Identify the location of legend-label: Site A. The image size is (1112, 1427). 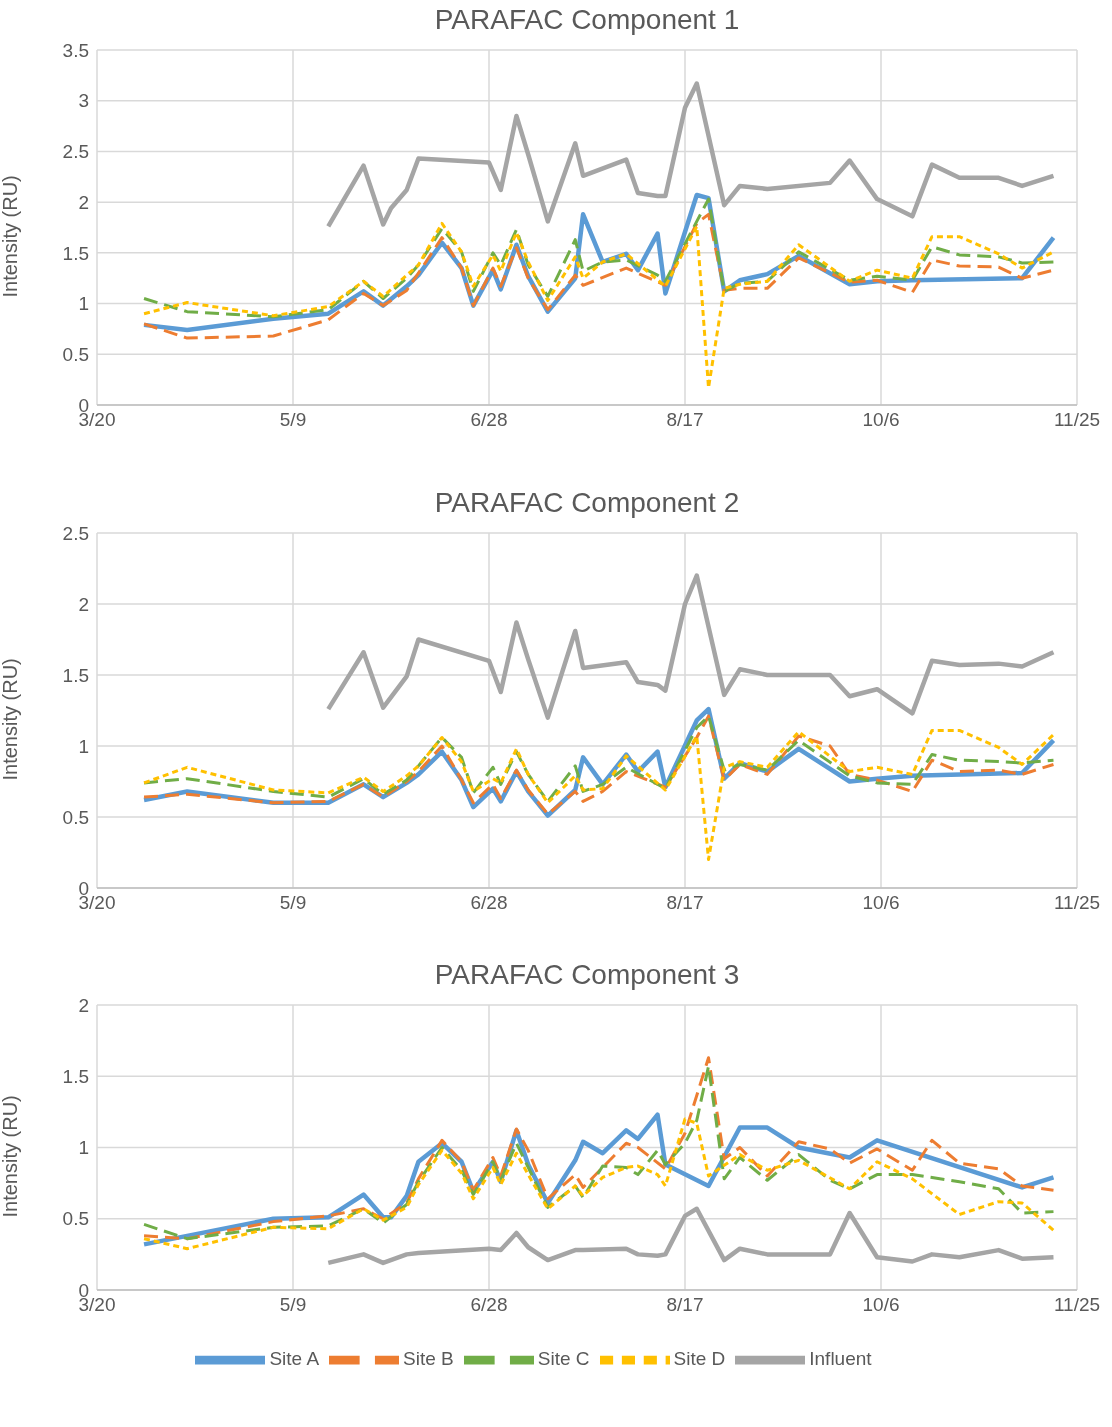
(294, 1359).